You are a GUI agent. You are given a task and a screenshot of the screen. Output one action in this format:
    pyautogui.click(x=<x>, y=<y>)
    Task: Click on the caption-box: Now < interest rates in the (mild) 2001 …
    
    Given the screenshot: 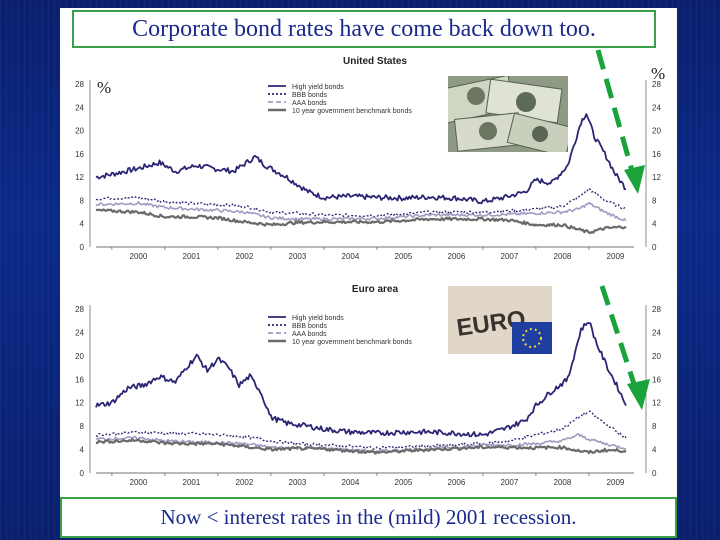 What is the action you would take?
    pyautogui.click(x=368, y=517)
    